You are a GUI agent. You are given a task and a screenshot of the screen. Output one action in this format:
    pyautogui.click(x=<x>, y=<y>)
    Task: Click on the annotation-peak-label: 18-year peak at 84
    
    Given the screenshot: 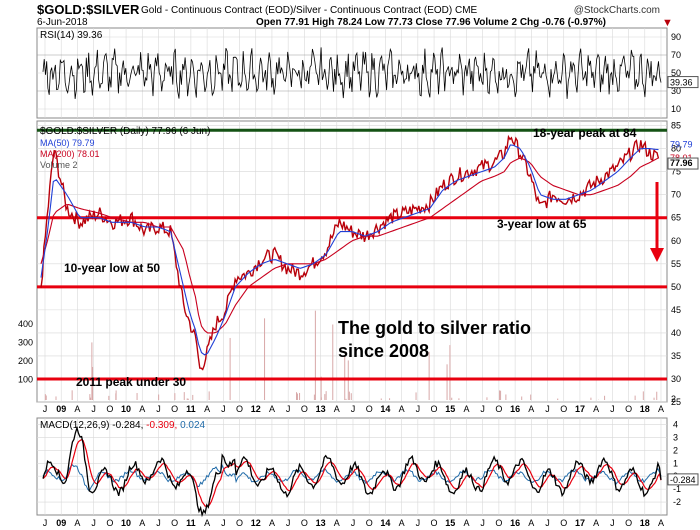 What is the action you would take?
    pyautogui.click(x=585, y=133)
    